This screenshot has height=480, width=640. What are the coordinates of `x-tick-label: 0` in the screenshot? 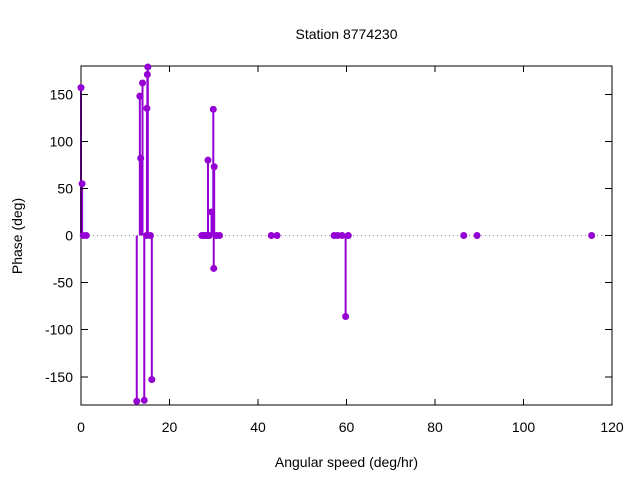 It's located at (81, 427).